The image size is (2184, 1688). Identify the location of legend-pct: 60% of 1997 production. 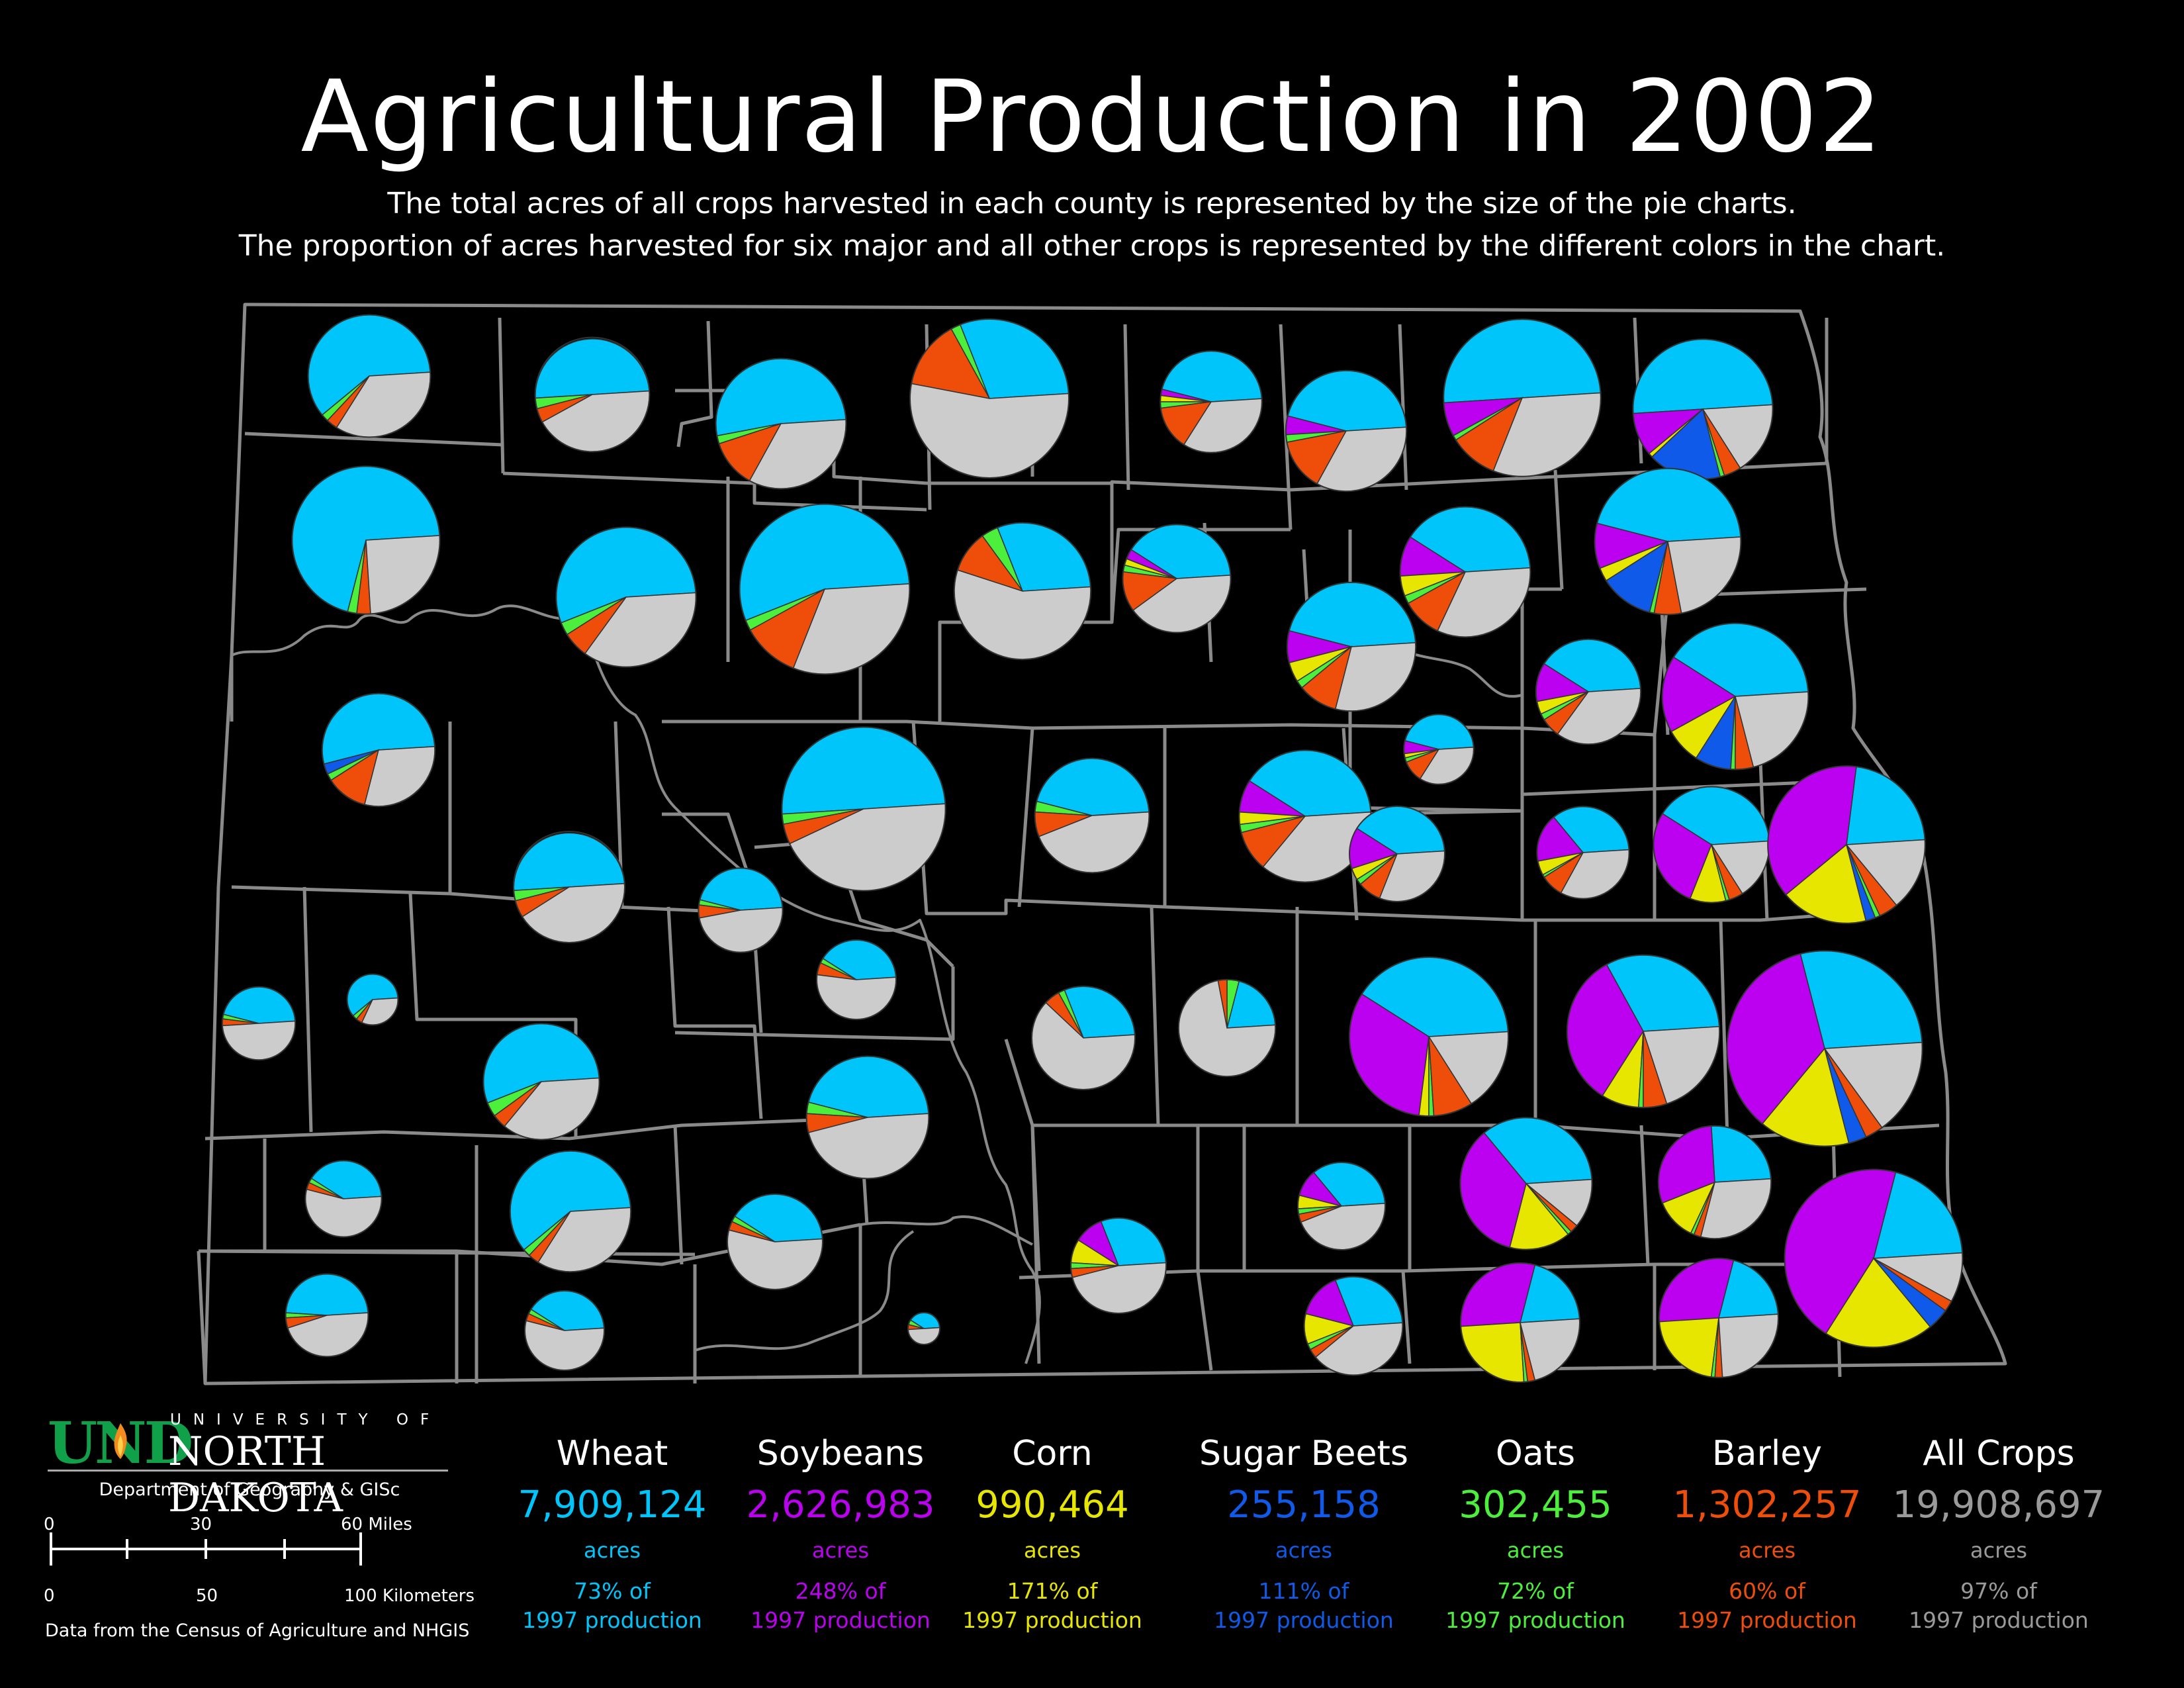
(1767, 1606).